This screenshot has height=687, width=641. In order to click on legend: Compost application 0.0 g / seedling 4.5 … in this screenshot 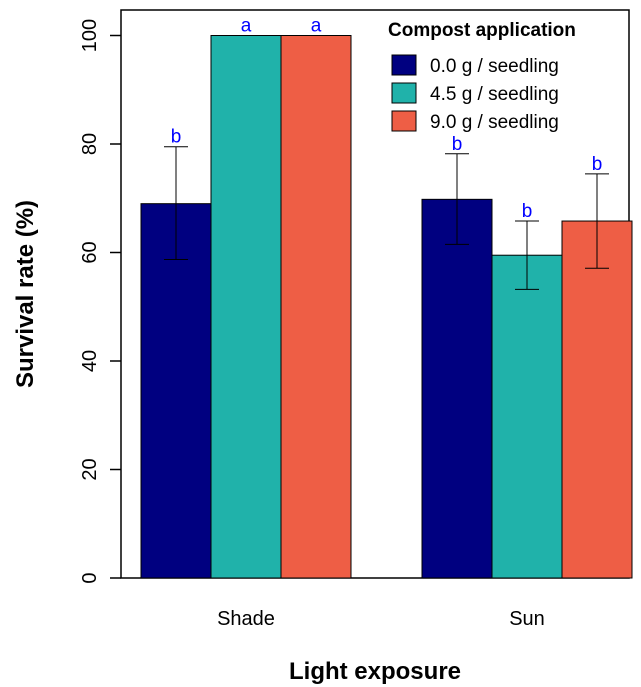, I will do `click(482, 76)`.